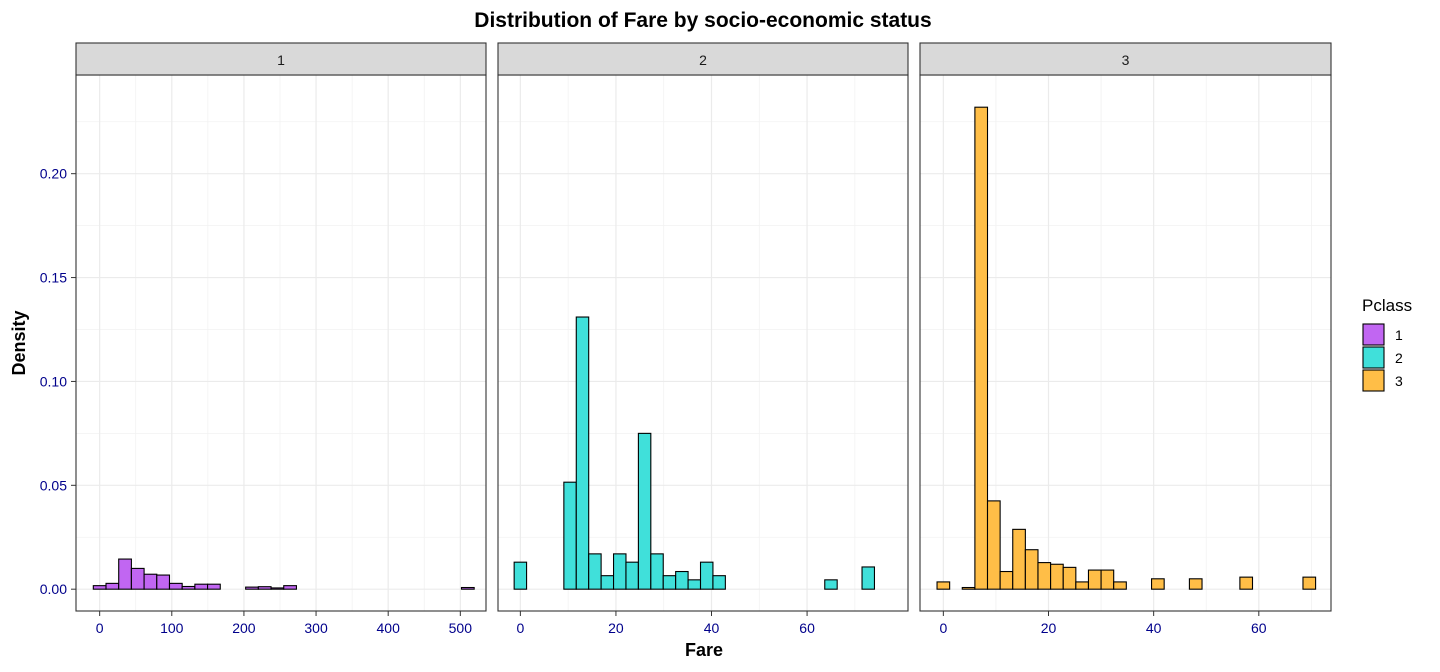 This screenshot has height=672, width=1440. I want to click on x-tick-label: 200, so click(244, 628).